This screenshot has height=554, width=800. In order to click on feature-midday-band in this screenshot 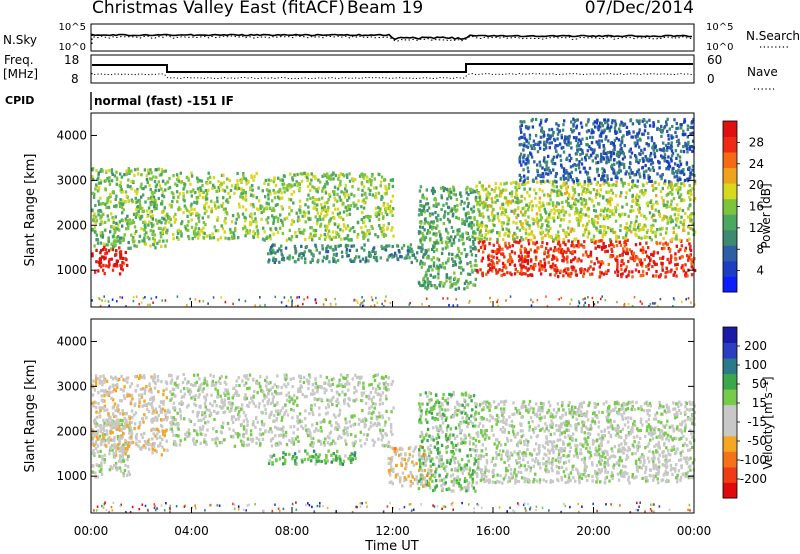, I will do `click(343, 254)`.